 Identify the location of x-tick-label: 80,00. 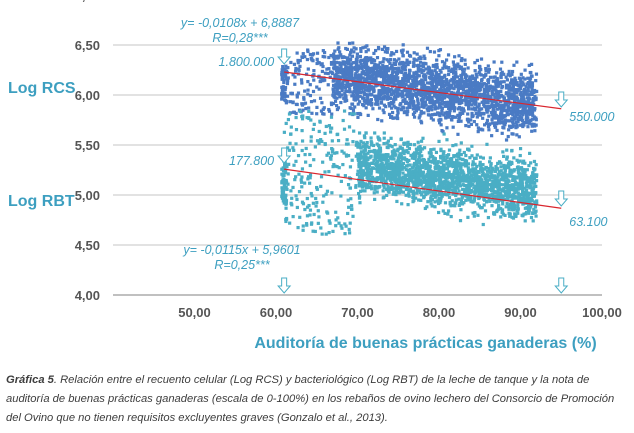
(439, 312).